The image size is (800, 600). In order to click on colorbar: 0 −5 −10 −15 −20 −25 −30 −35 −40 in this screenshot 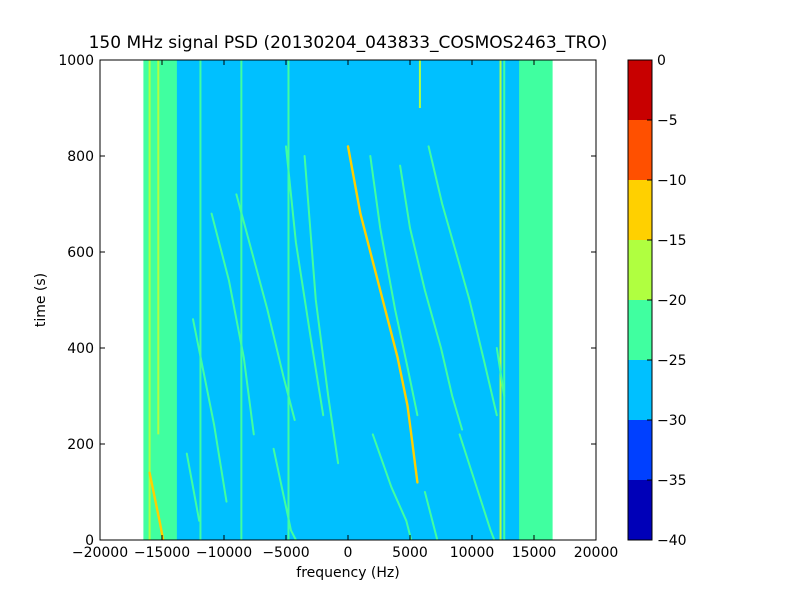, I will do `click(657, 301)`.